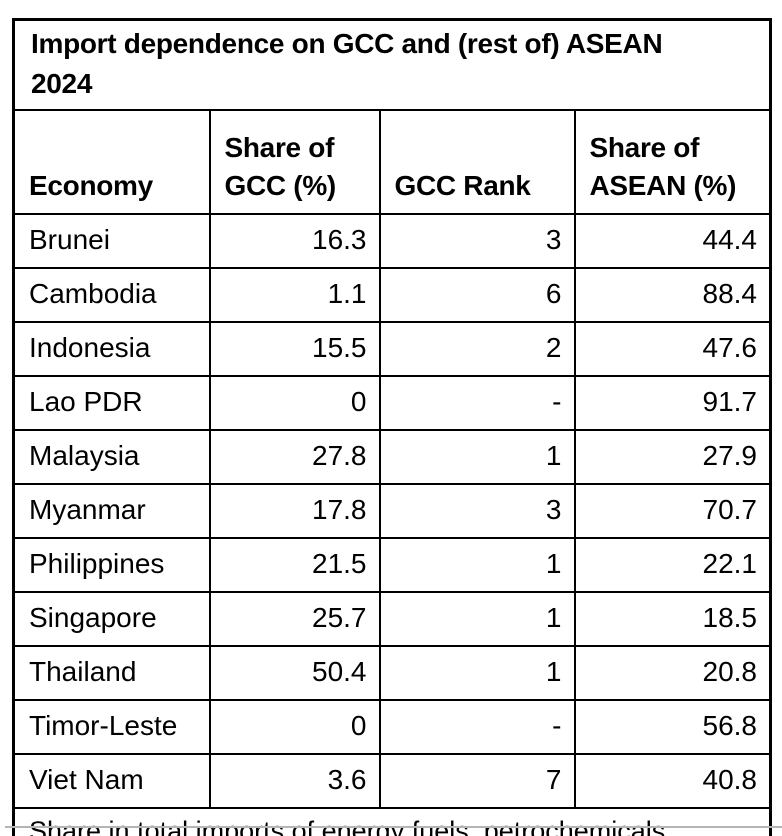 This screenshot has width=782, height=836. I want to click on col-header-gcc-share: Share of GCC (%), so click(294, 162).